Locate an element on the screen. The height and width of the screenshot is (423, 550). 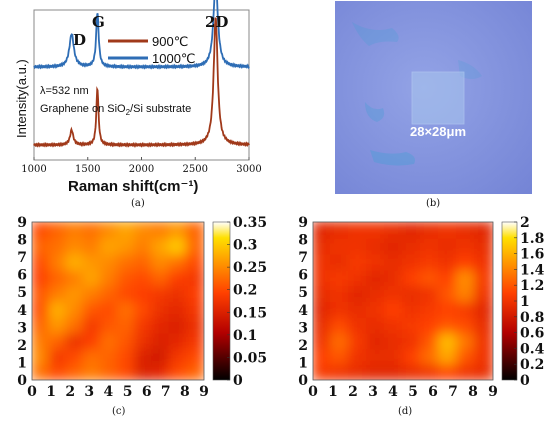
colorbar-c-tick-label: 0.35 is located at coordinates (250, 223).